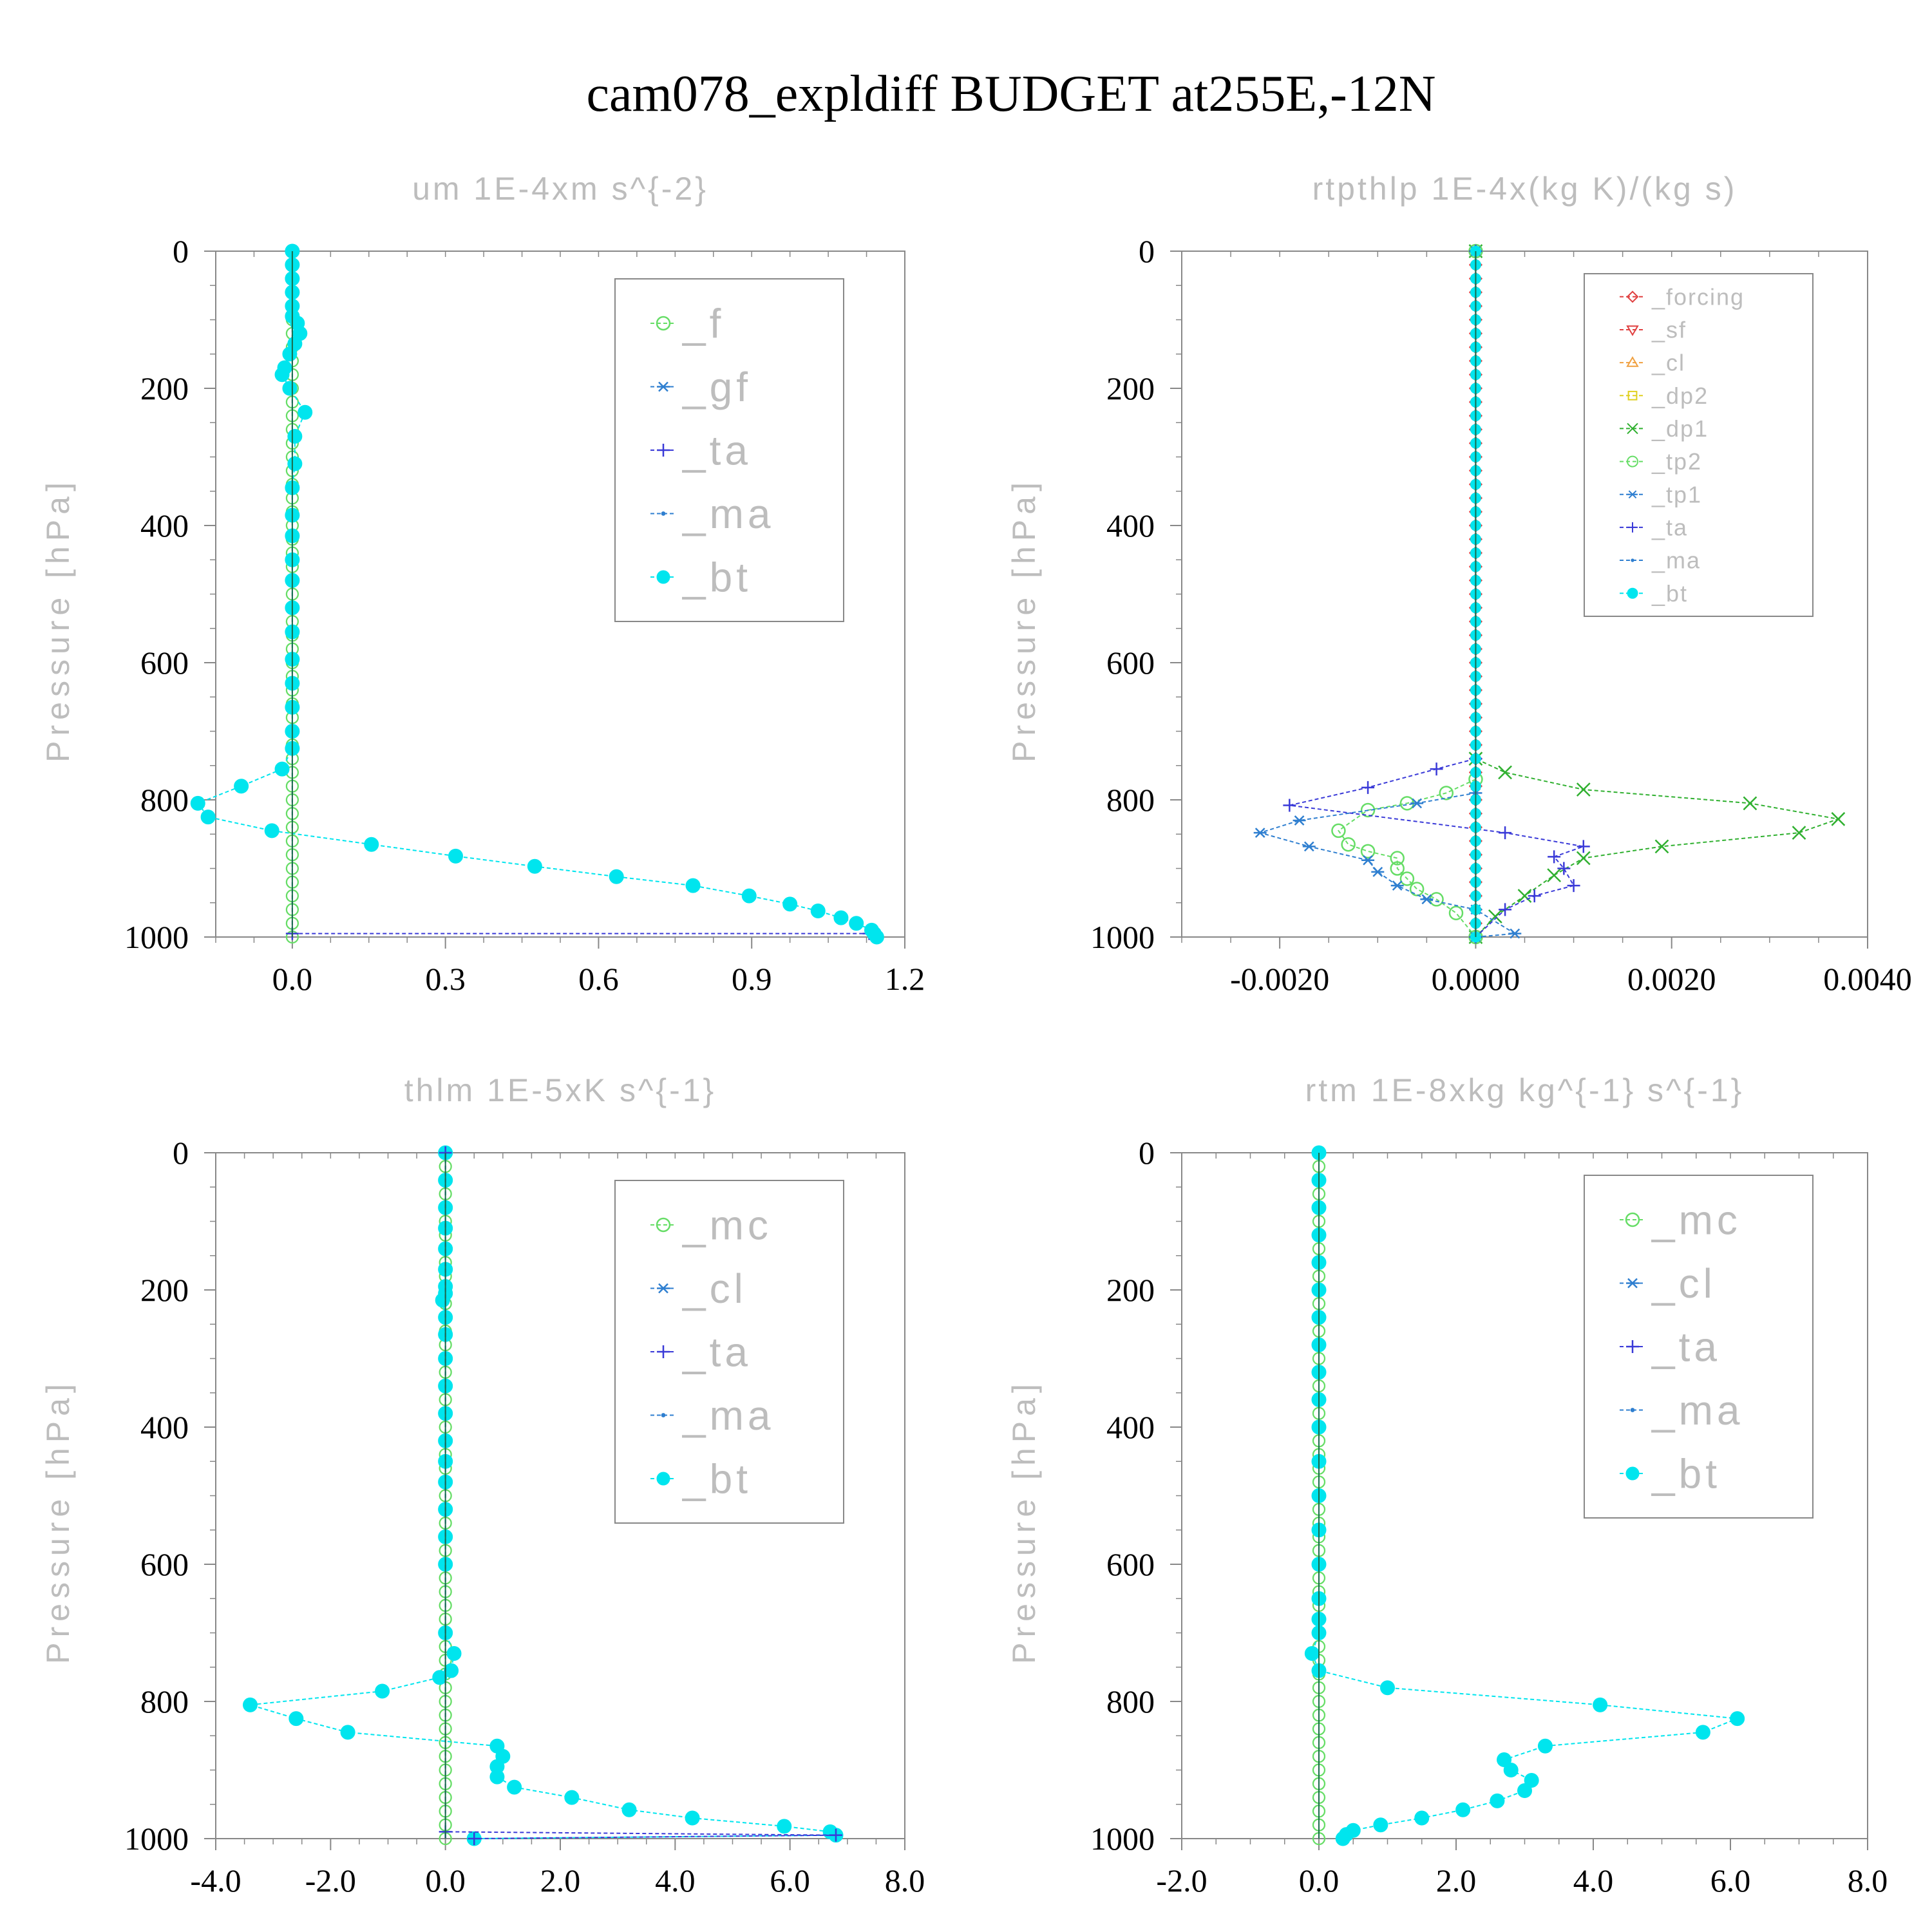 This screenshot has width=1932, height=1932. Describe the element at coordinates (1686, 1347) in the screenshot. I see `legend-label: _ta` at that location.